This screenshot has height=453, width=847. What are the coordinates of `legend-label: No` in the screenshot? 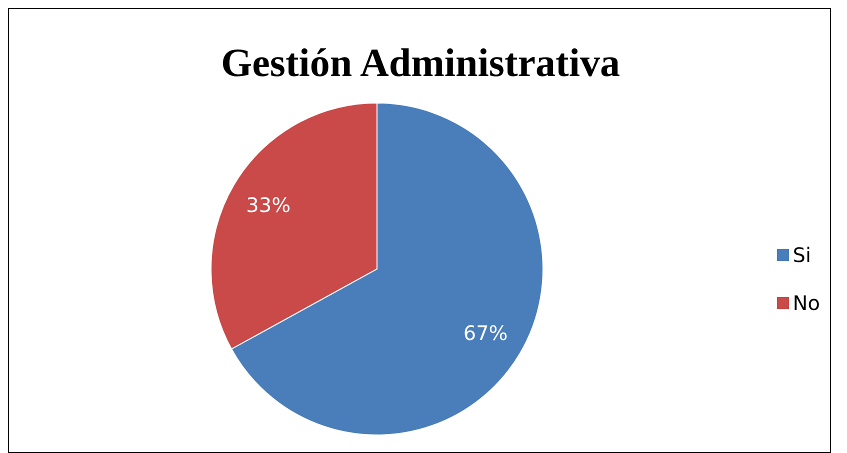 It's located at (806, 303).